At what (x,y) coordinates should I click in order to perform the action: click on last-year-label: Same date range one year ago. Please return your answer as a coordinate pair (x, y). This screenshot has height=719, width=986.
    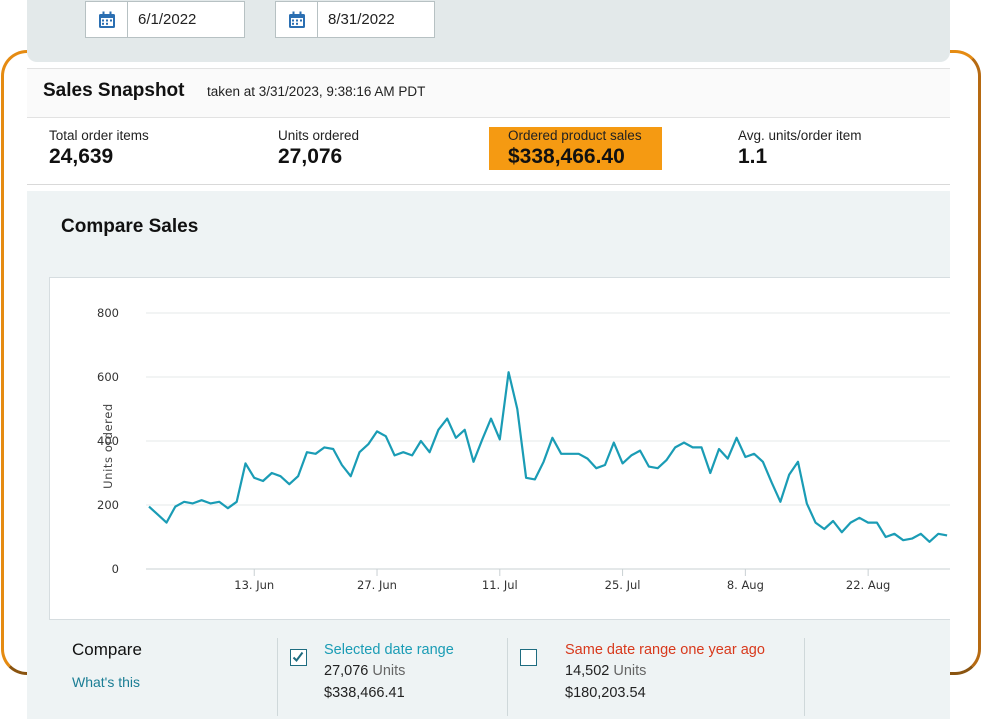
    Looking at the image, I should click on (665, 650).